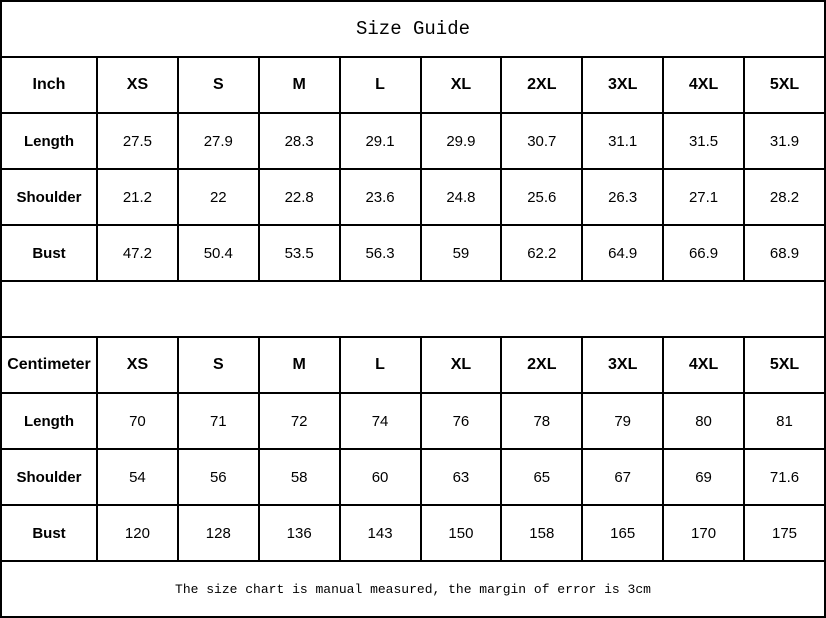 Image resolution: width=826 pixels, height=618 pixels. What do you see at coordinates (380, 253) in the screenshot?
I see `size-value-cell: 56.3` at bounding box center [380, 253].